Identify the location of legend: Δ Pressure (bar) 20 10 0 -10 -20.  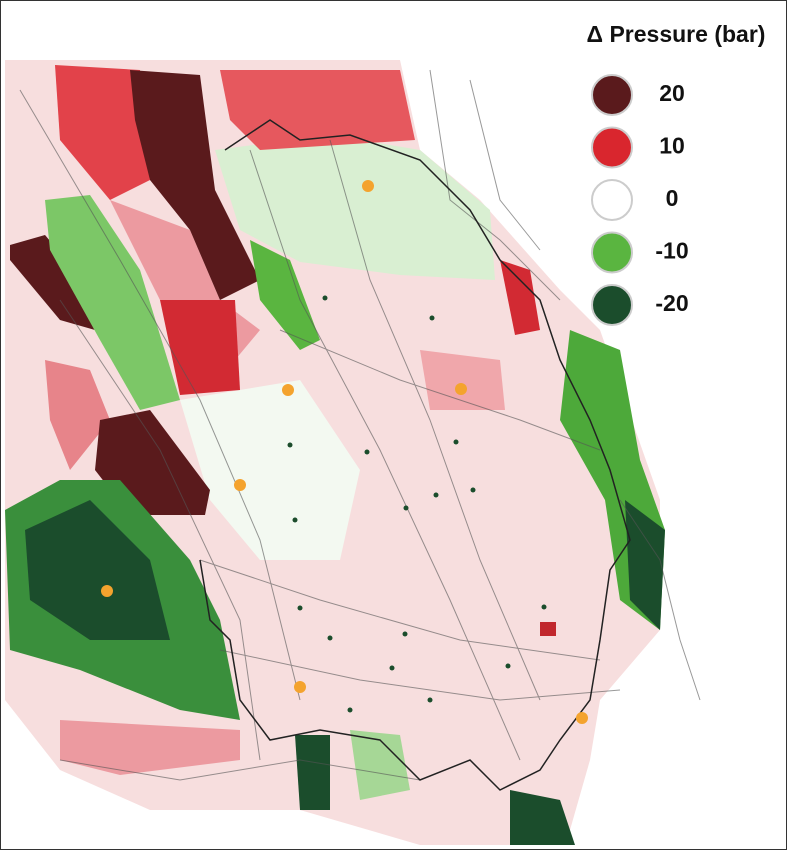
(676, 173).